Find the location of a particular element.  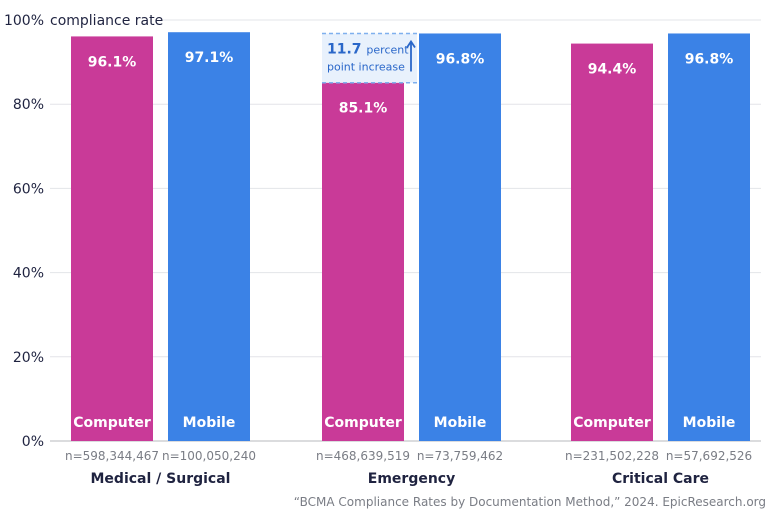

y-tick-label: 0% is located at coordinates (33, 442).